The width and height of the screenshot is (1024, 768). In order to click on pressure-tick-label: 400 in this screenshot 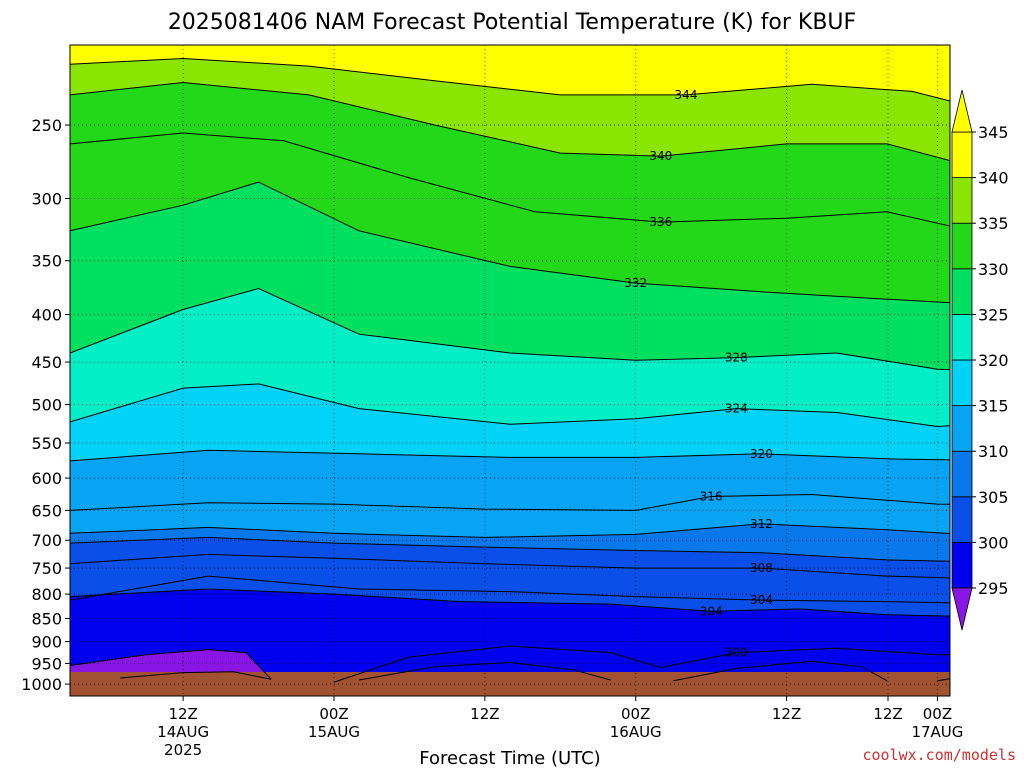, I will do `click(46, 315)`.